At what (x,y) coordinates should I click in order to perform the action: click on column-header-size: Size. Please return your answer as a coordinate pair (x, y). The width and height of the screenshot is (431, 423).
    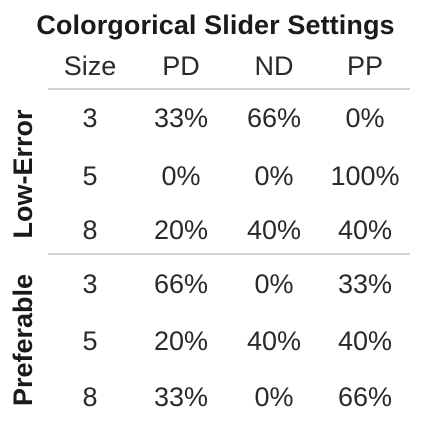
    Looking at the image, I should click on (90, 66).